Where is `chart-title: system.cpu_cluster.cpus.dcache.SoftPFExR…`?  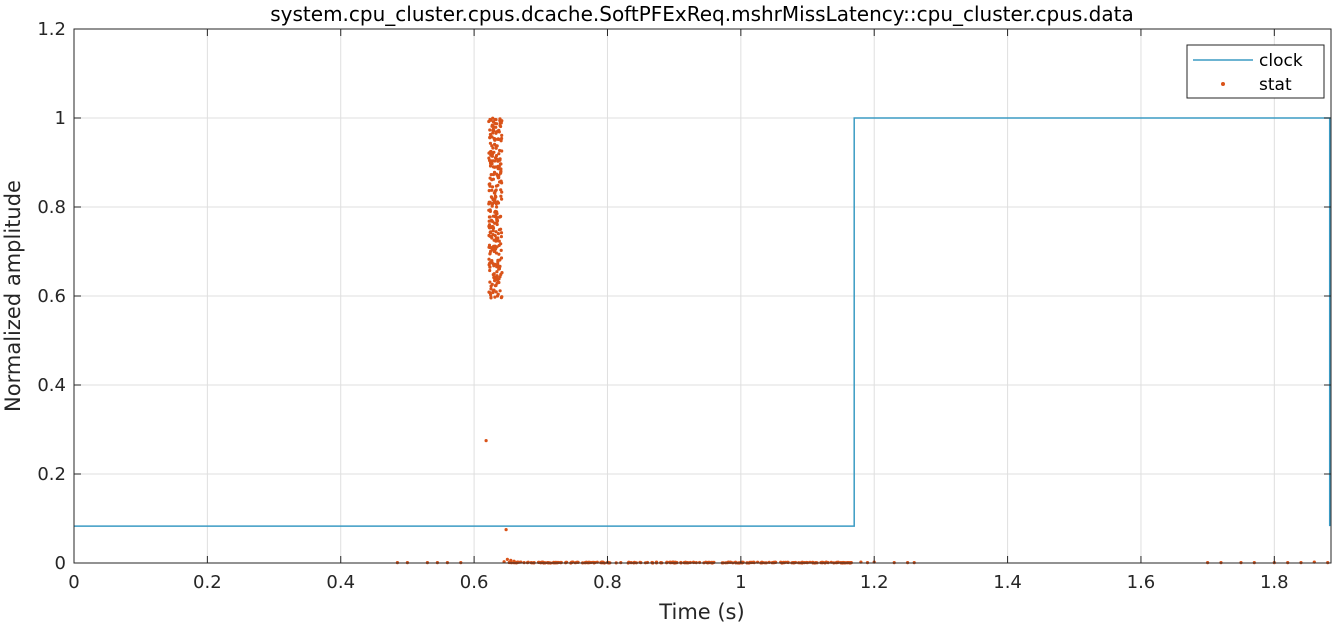
chart-title: system.cpu_cluster.cpus.dcache.SoftPFExR… is located at coordinates (701, 14).